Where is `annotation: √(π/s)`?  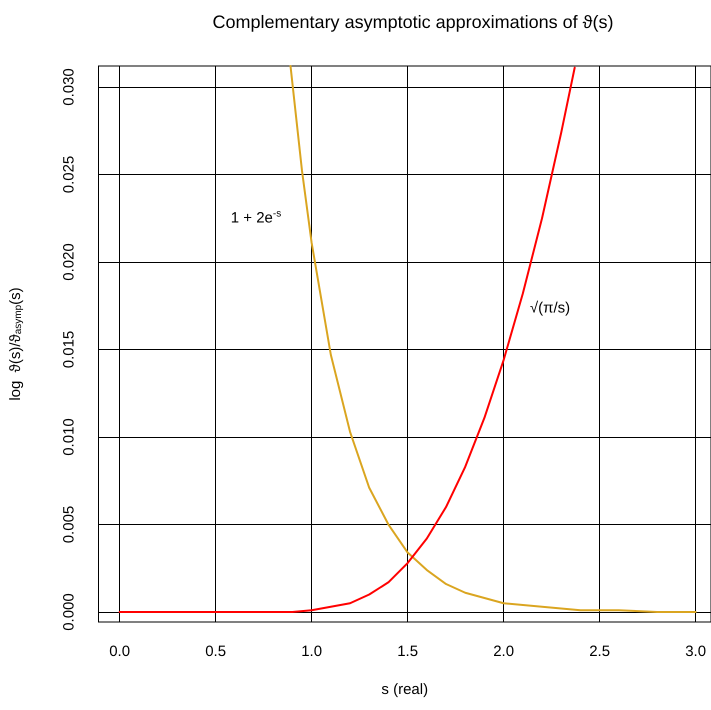
annotation: √(π/s) is located at coordinates (550, 308).